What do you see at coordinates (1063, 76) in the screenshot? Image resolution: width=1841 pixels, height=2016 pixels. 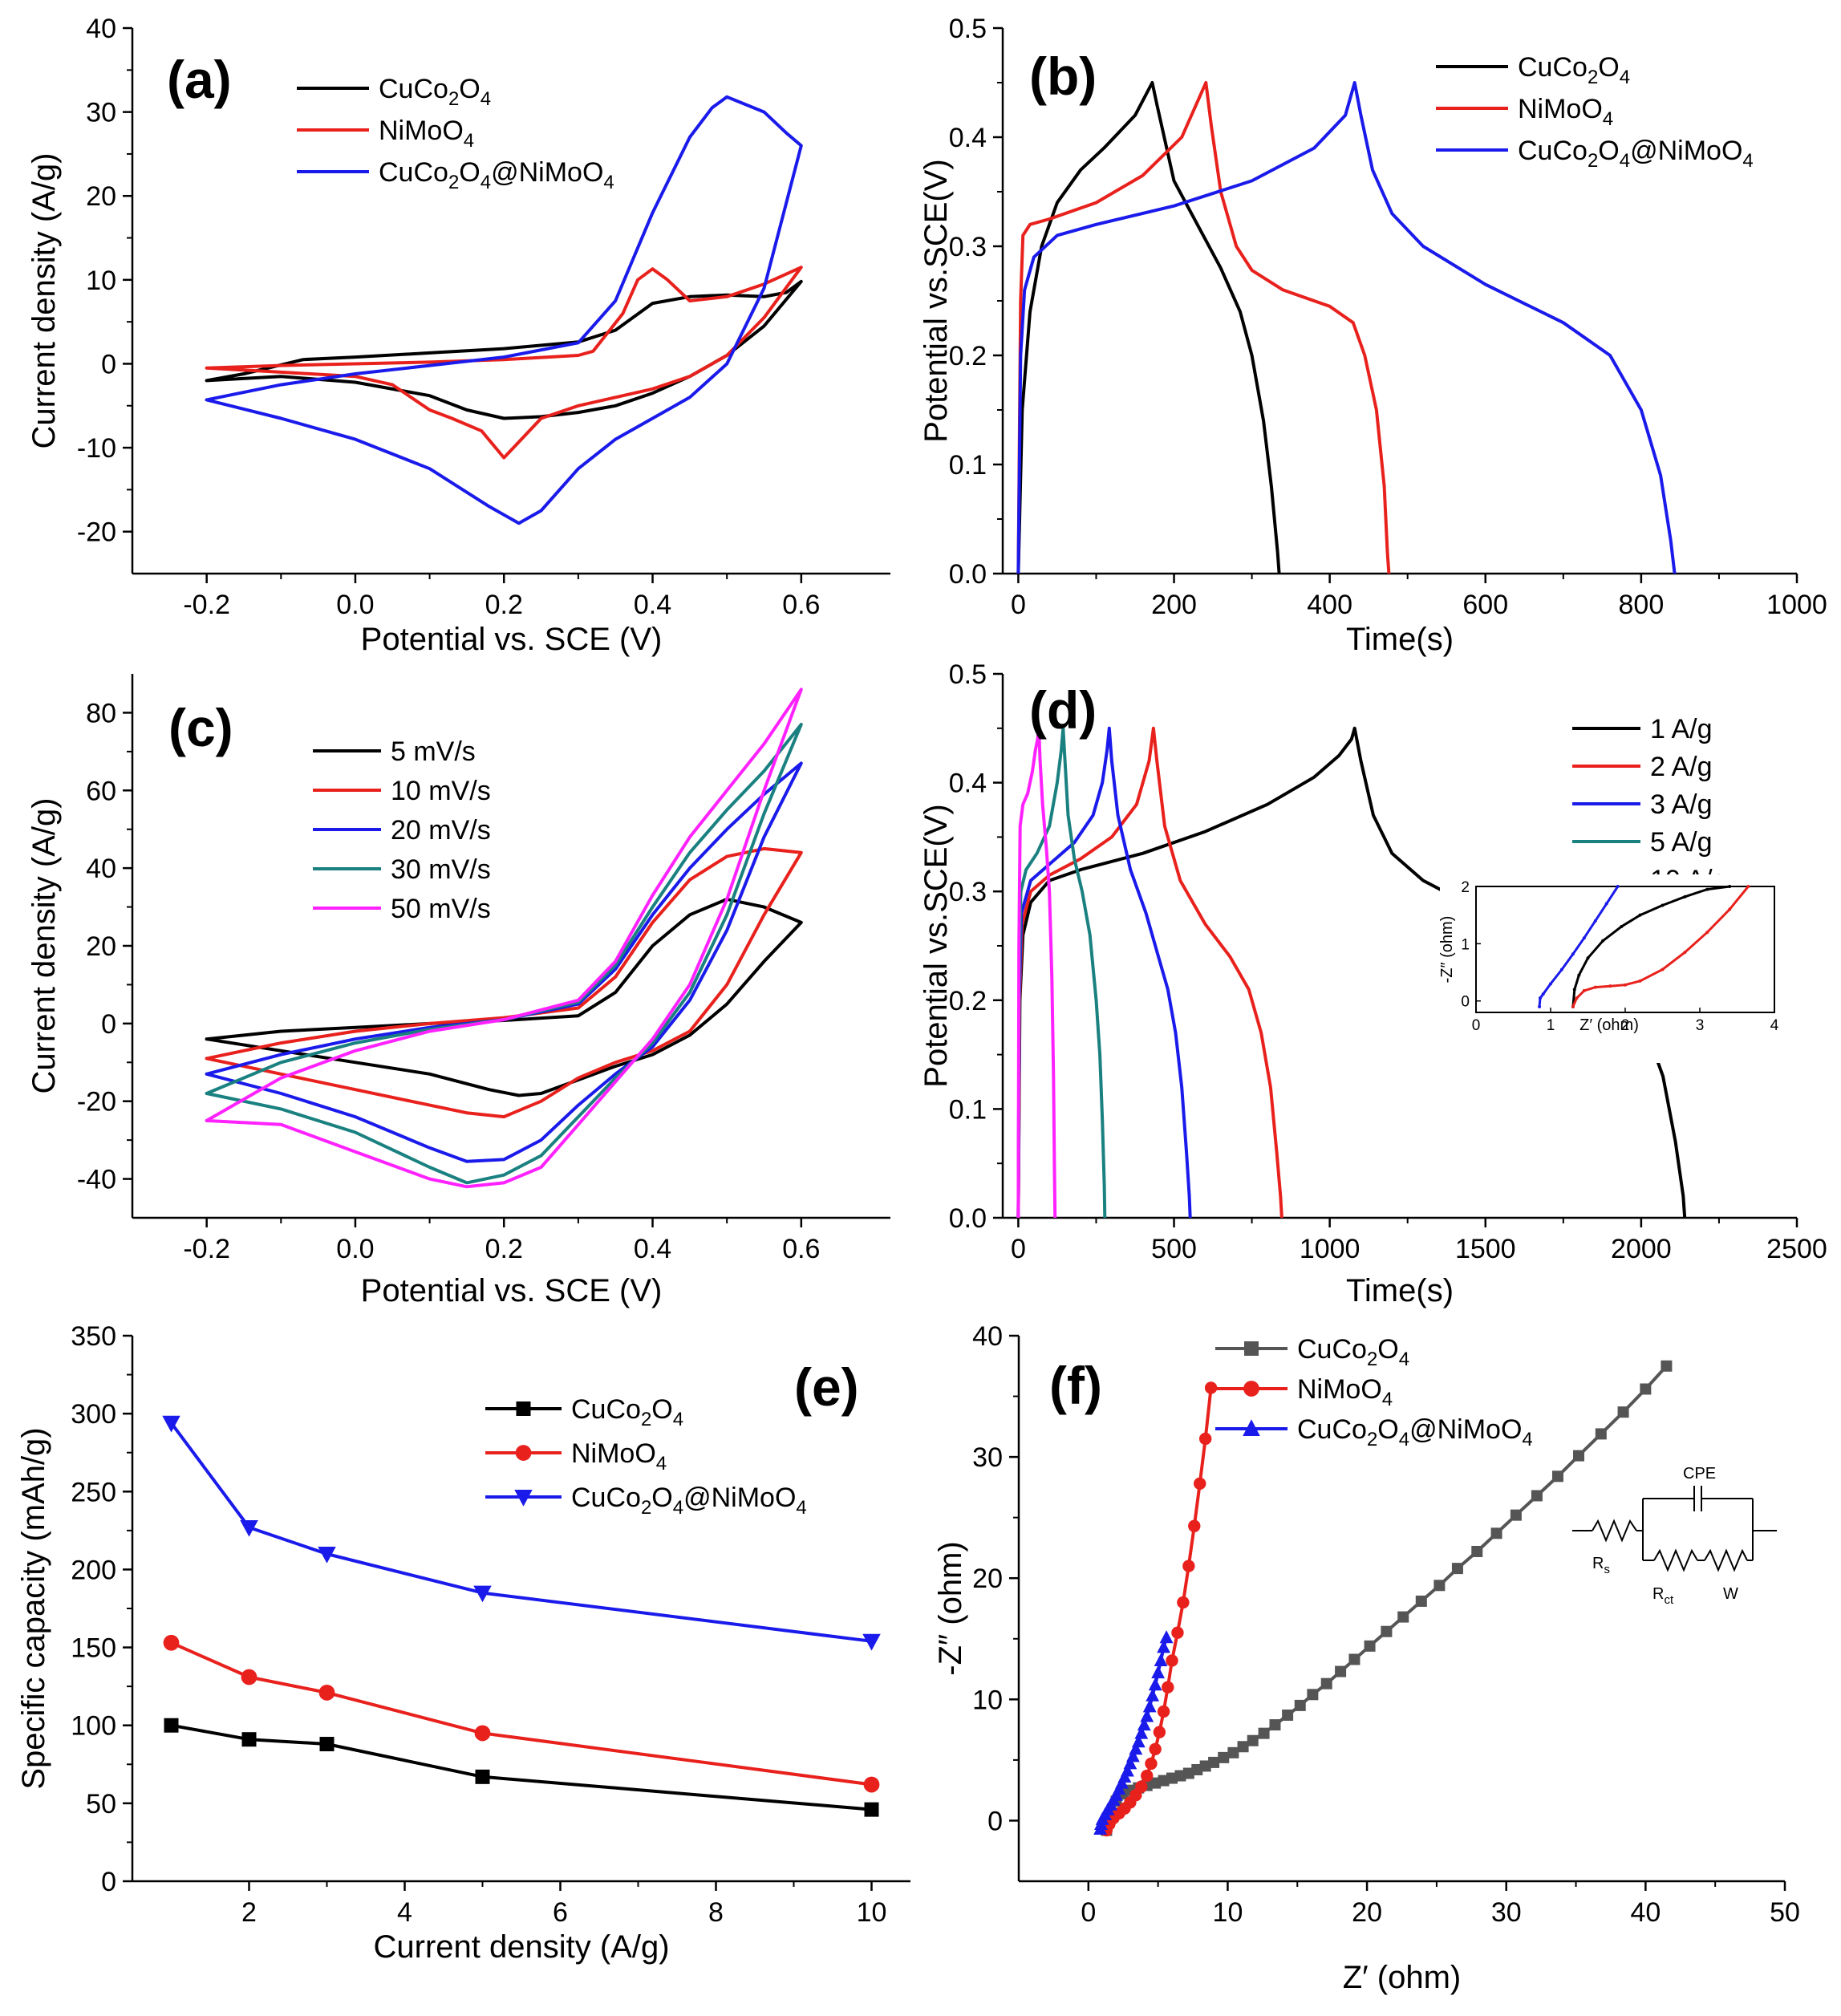 I see `panel-letter: (b)` at bounding box center [1063, 76].